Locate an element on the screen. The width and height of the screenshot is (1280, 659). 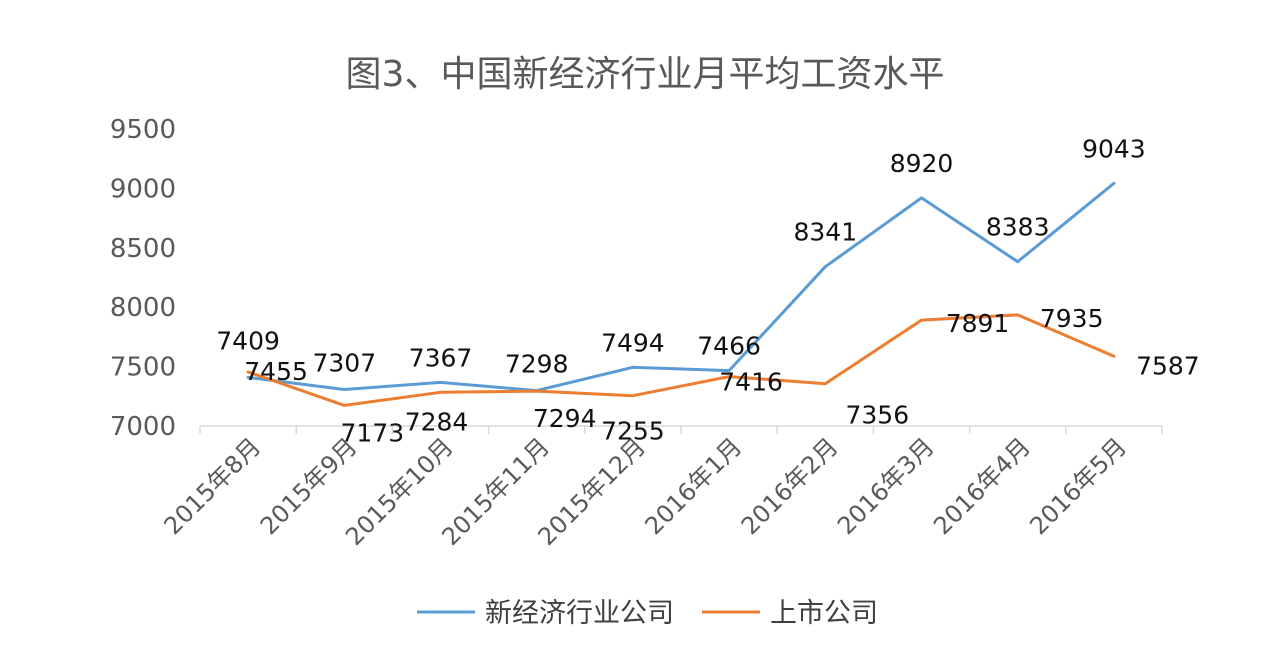
y-tick-label: 7000 is located at coordinates (143, 427).